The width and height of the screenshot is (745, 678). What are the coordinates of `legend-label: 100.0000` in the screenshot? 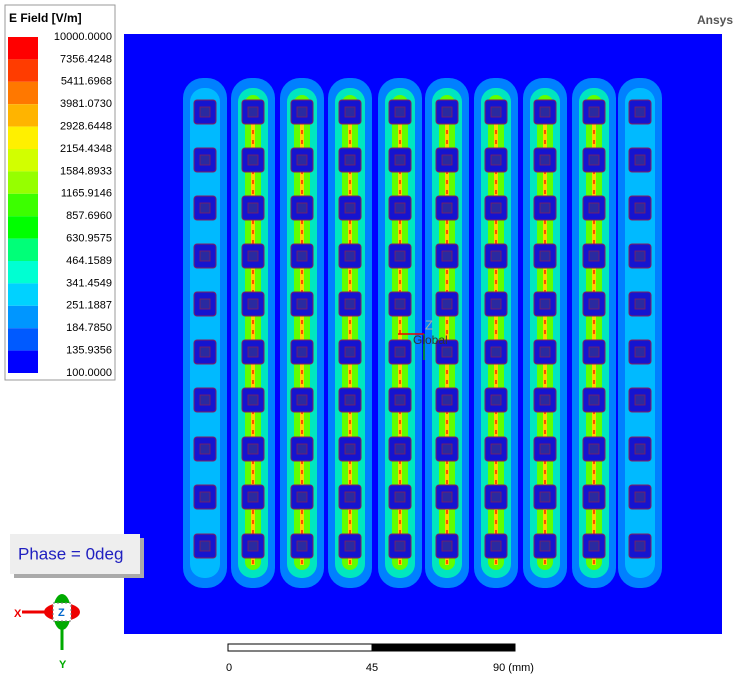 It's located at (89, 373).